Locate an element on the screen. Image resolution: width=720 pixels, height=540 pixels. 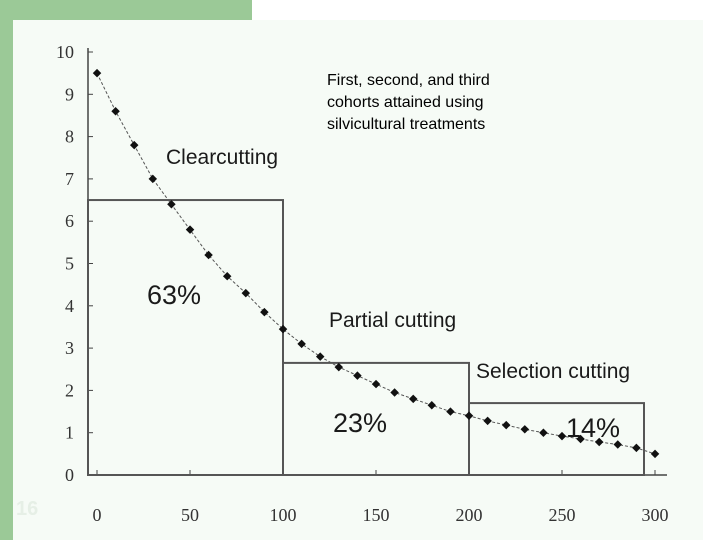
x-tick-label: 0 is located at coordinates (97, 515).